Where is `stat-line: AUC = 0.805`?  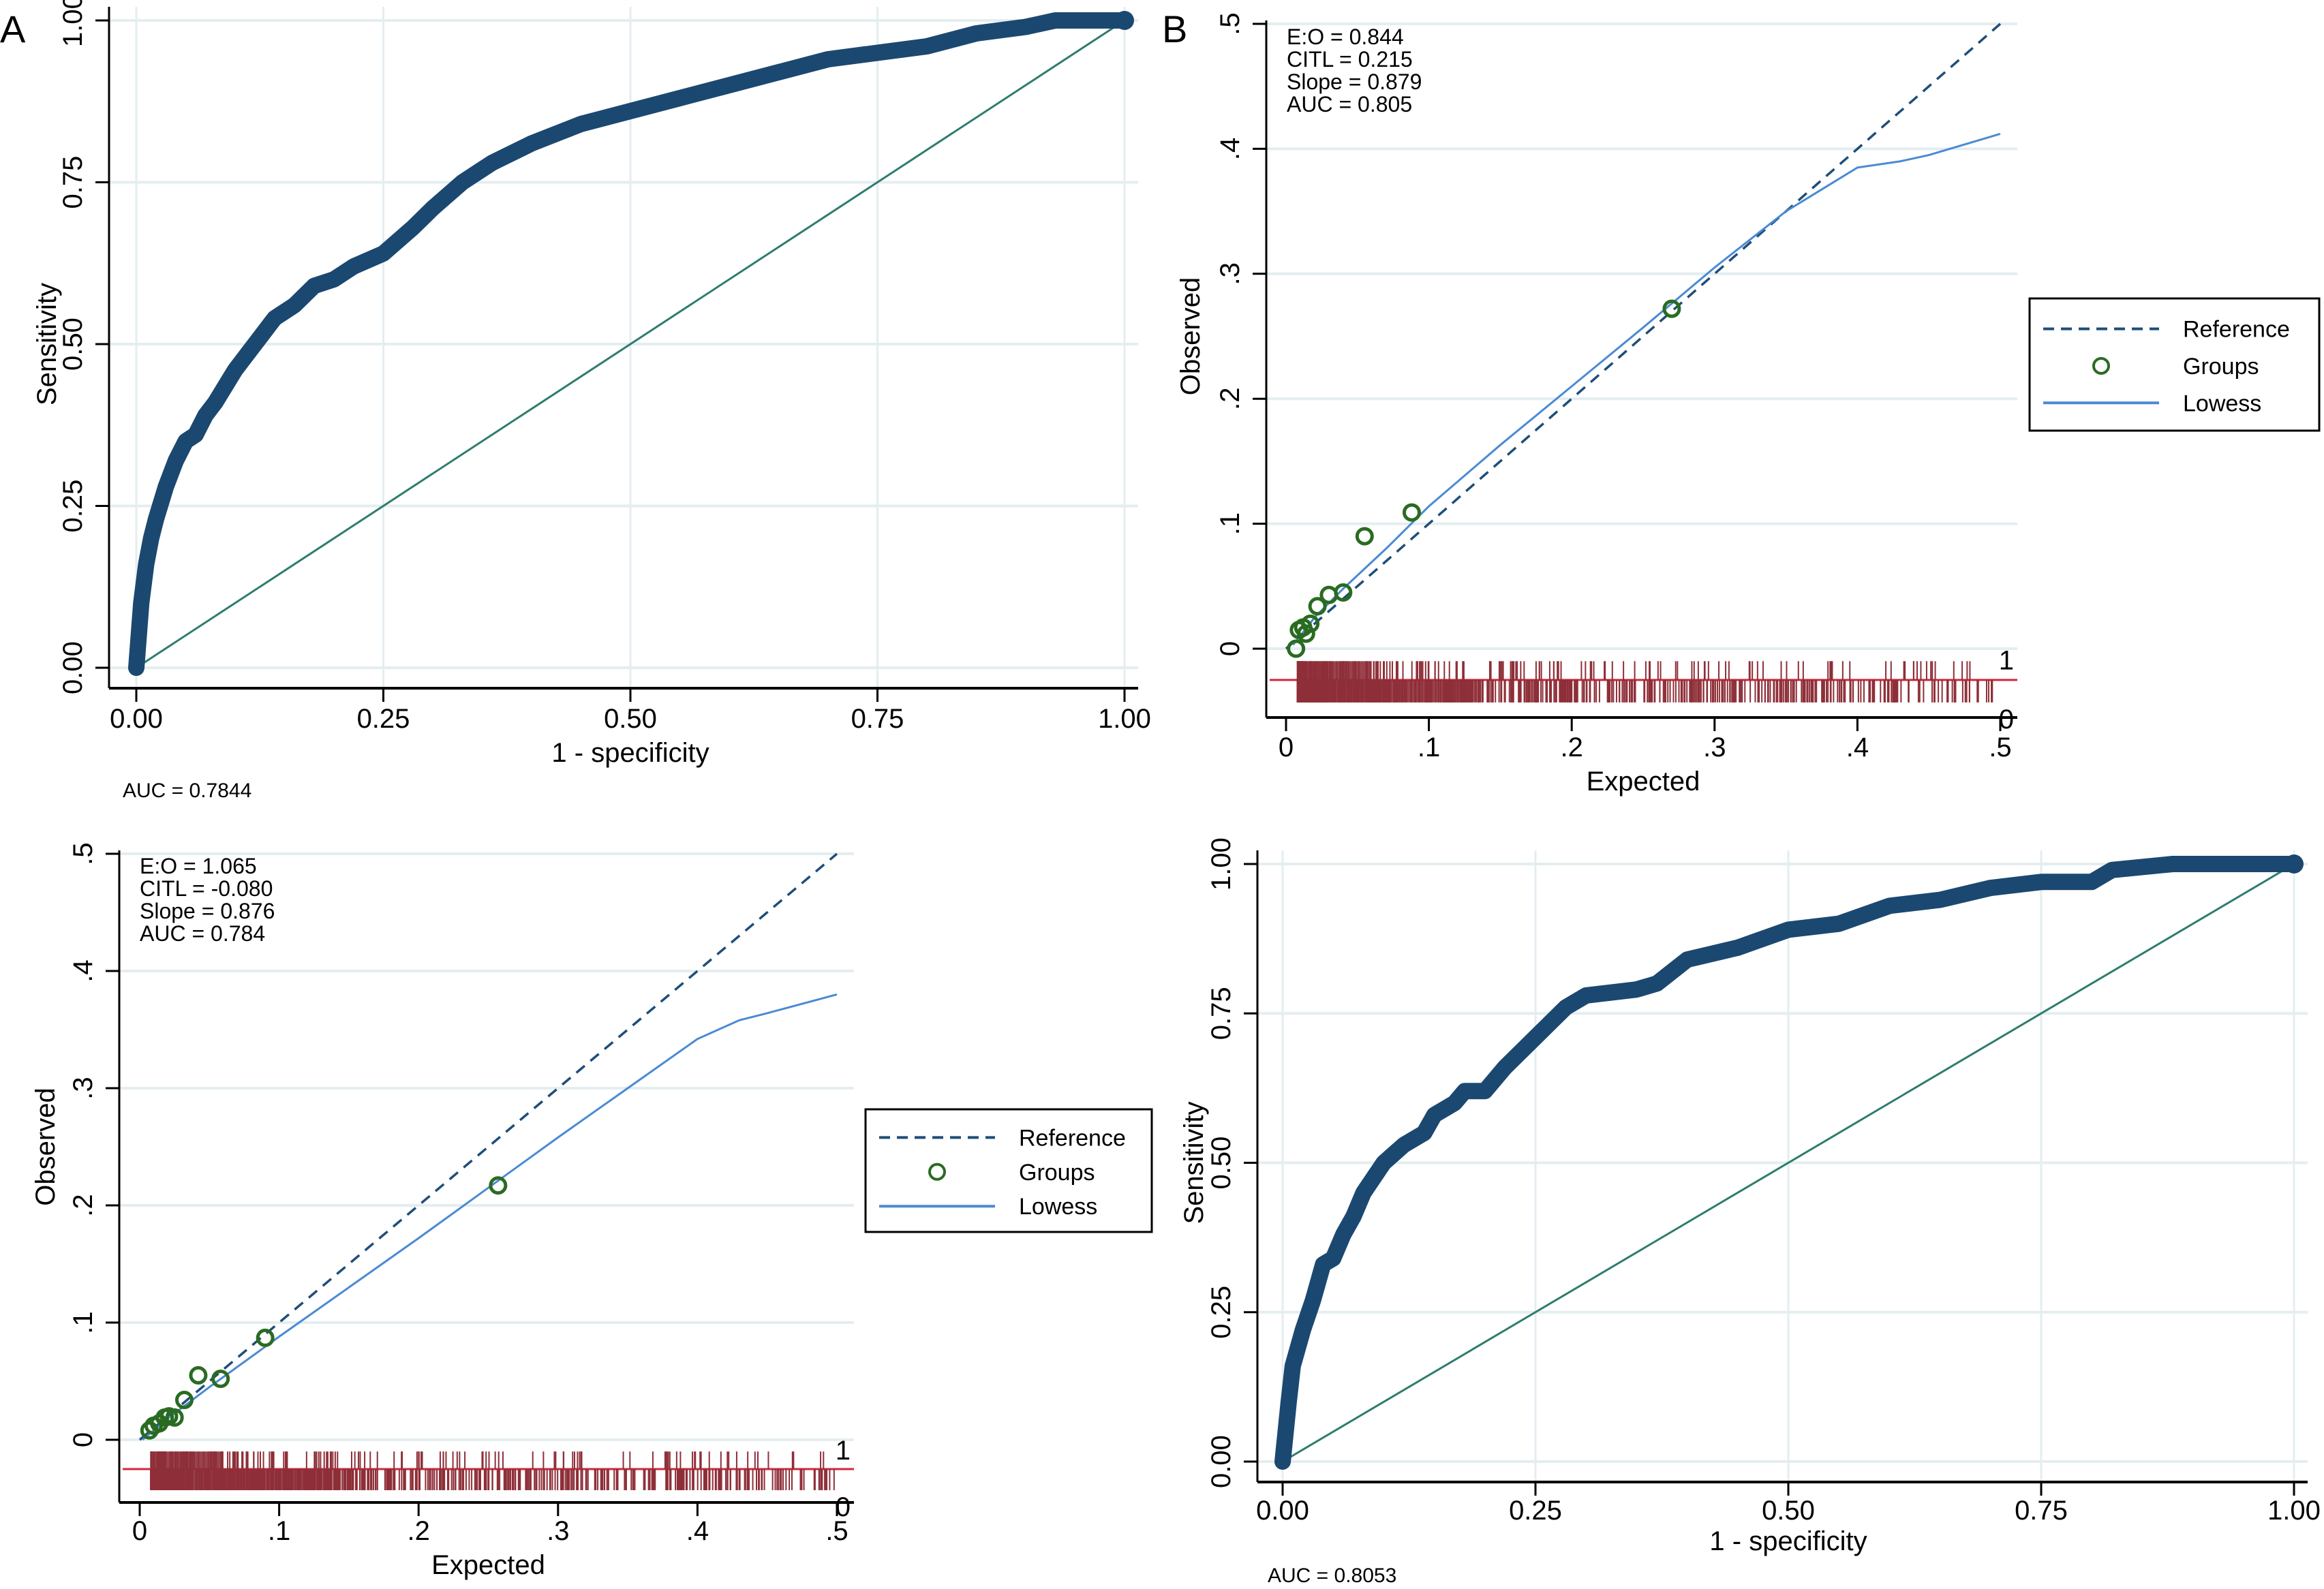
stat-line: AUC = 0.805 is located at coordinates (1349, 104).